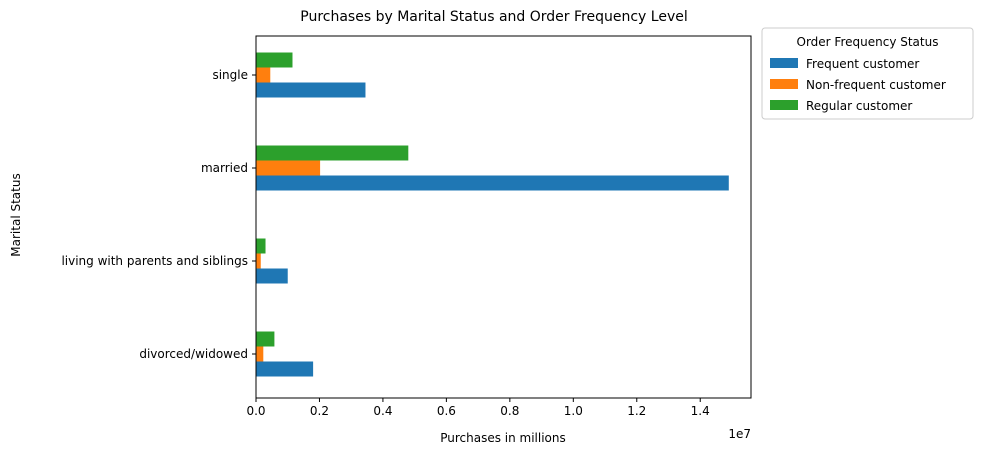 The image size is (982, 453). What do you see at coordinates (700, 411) in the screenshot?
I see `x-tick-label: 1.4` at bounding box center [700, 411].